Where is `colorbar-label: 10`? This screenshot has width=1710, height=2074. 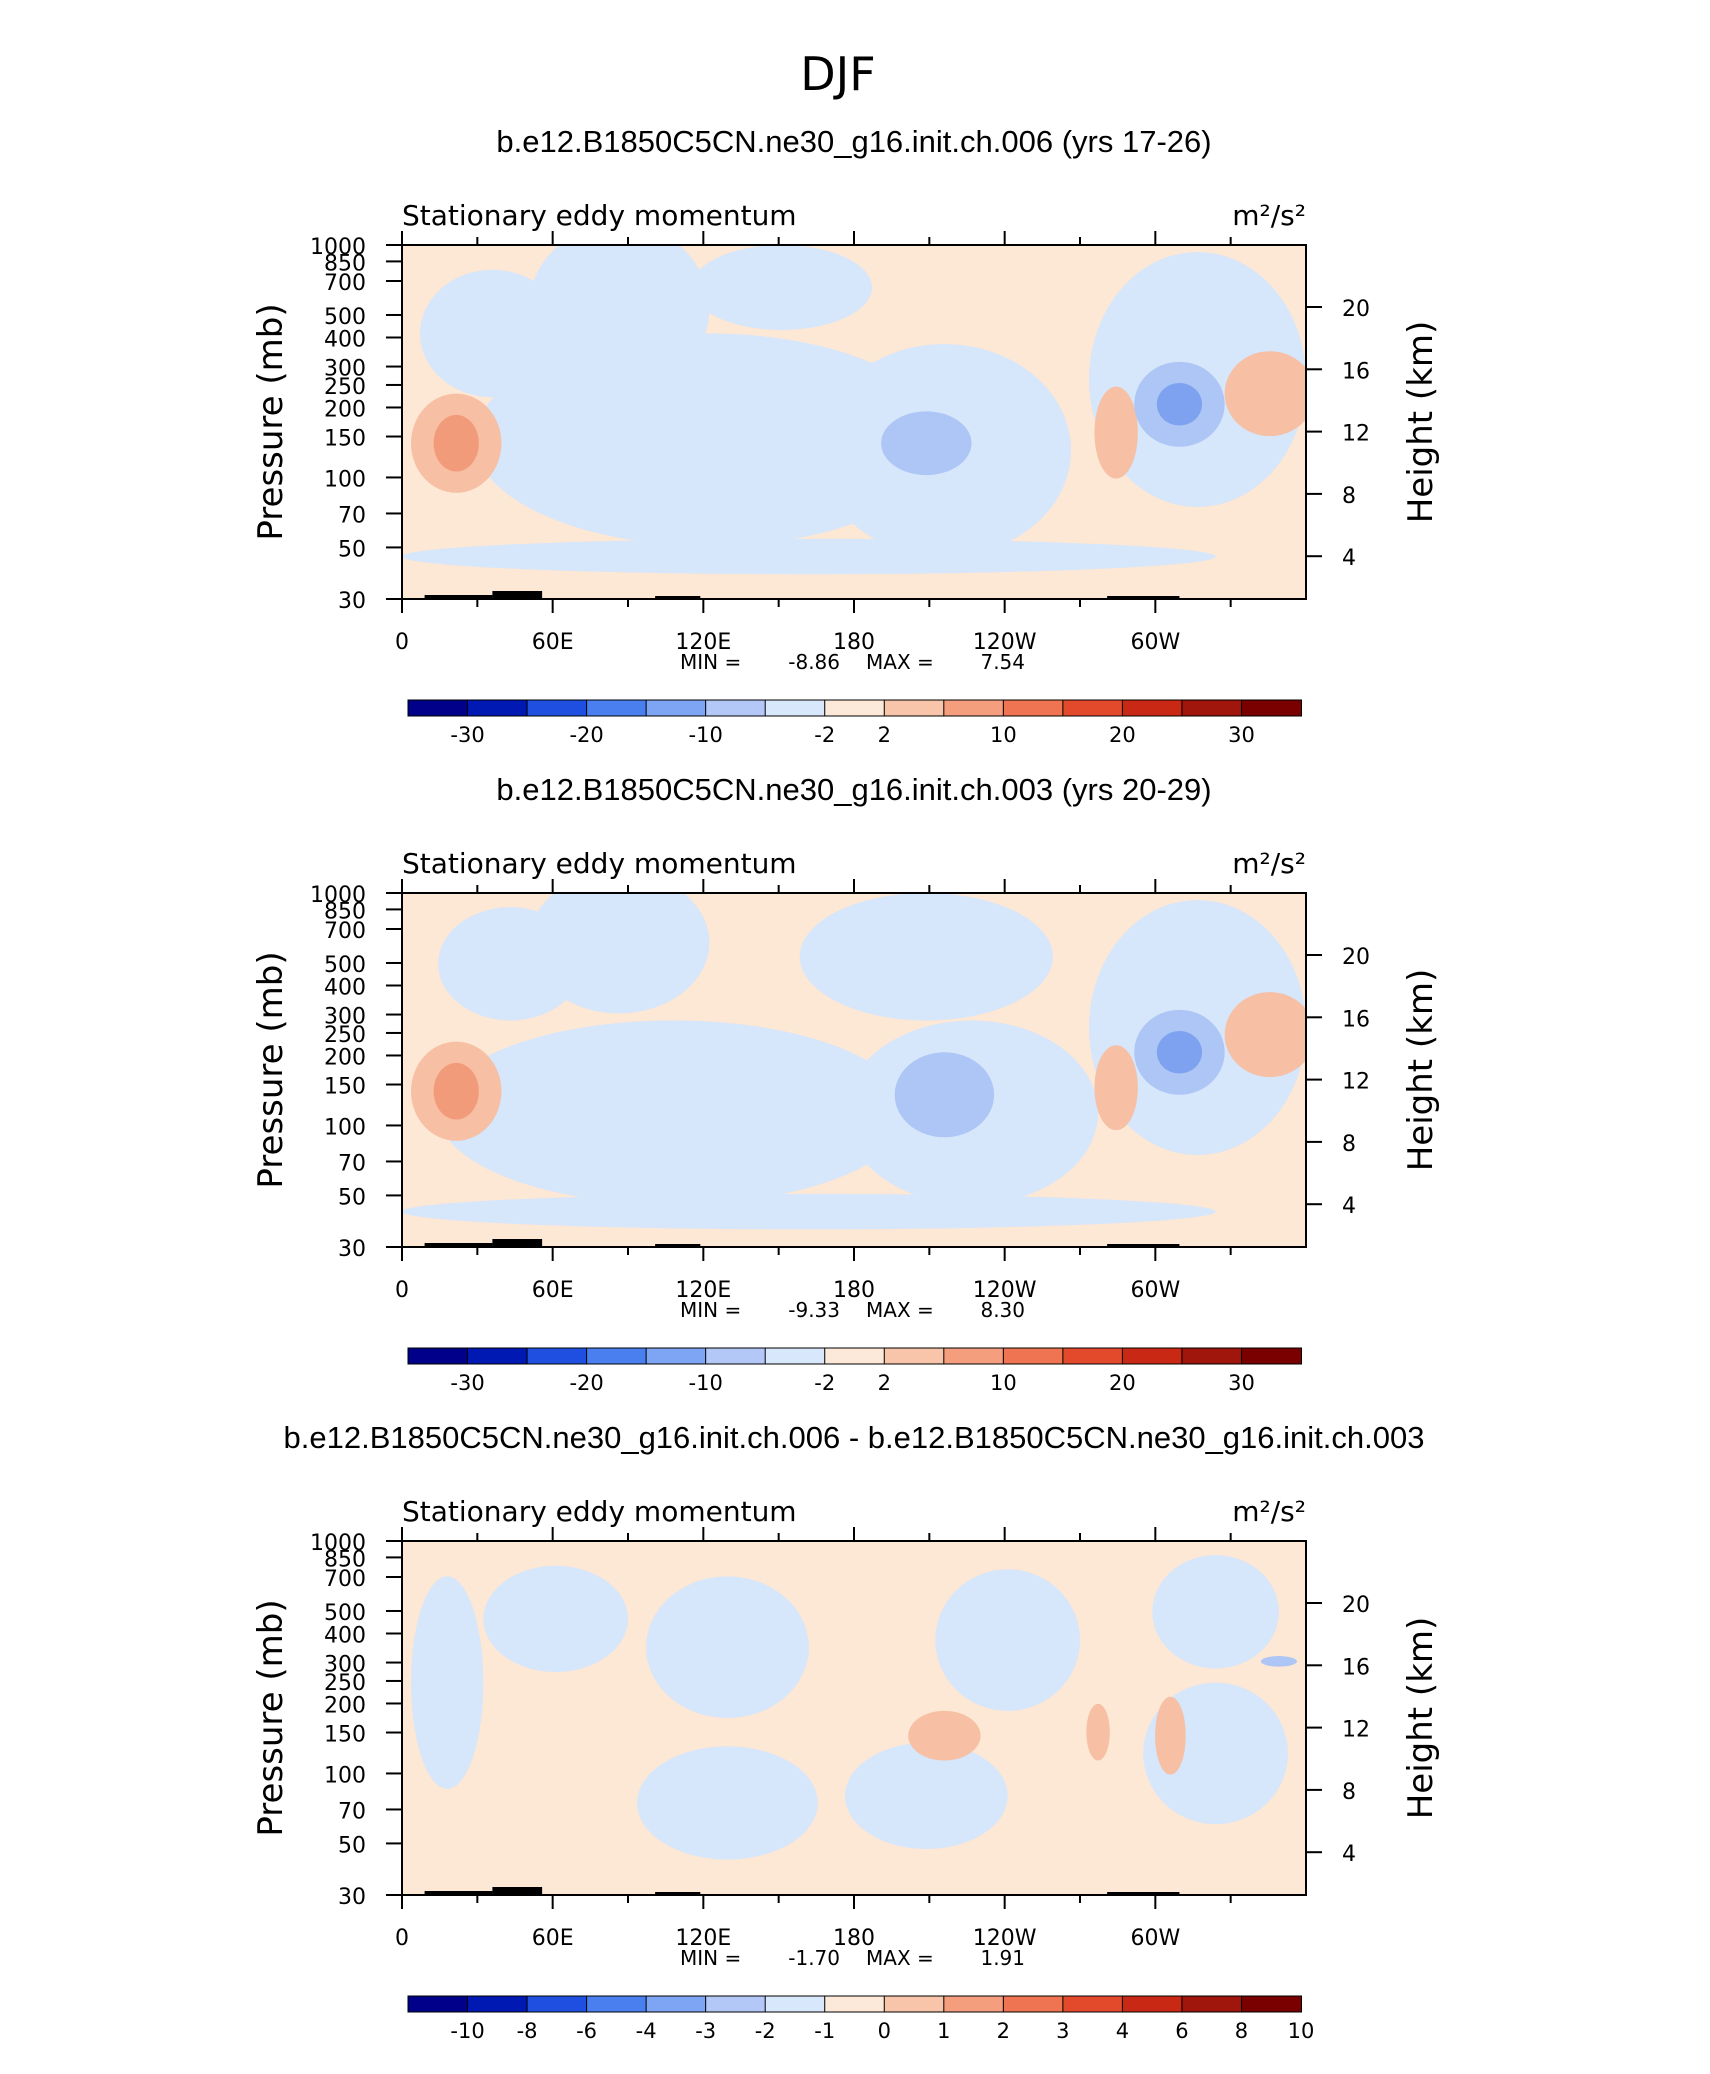
colorbar-label: 10 is located at coordinates (1301, 2031).